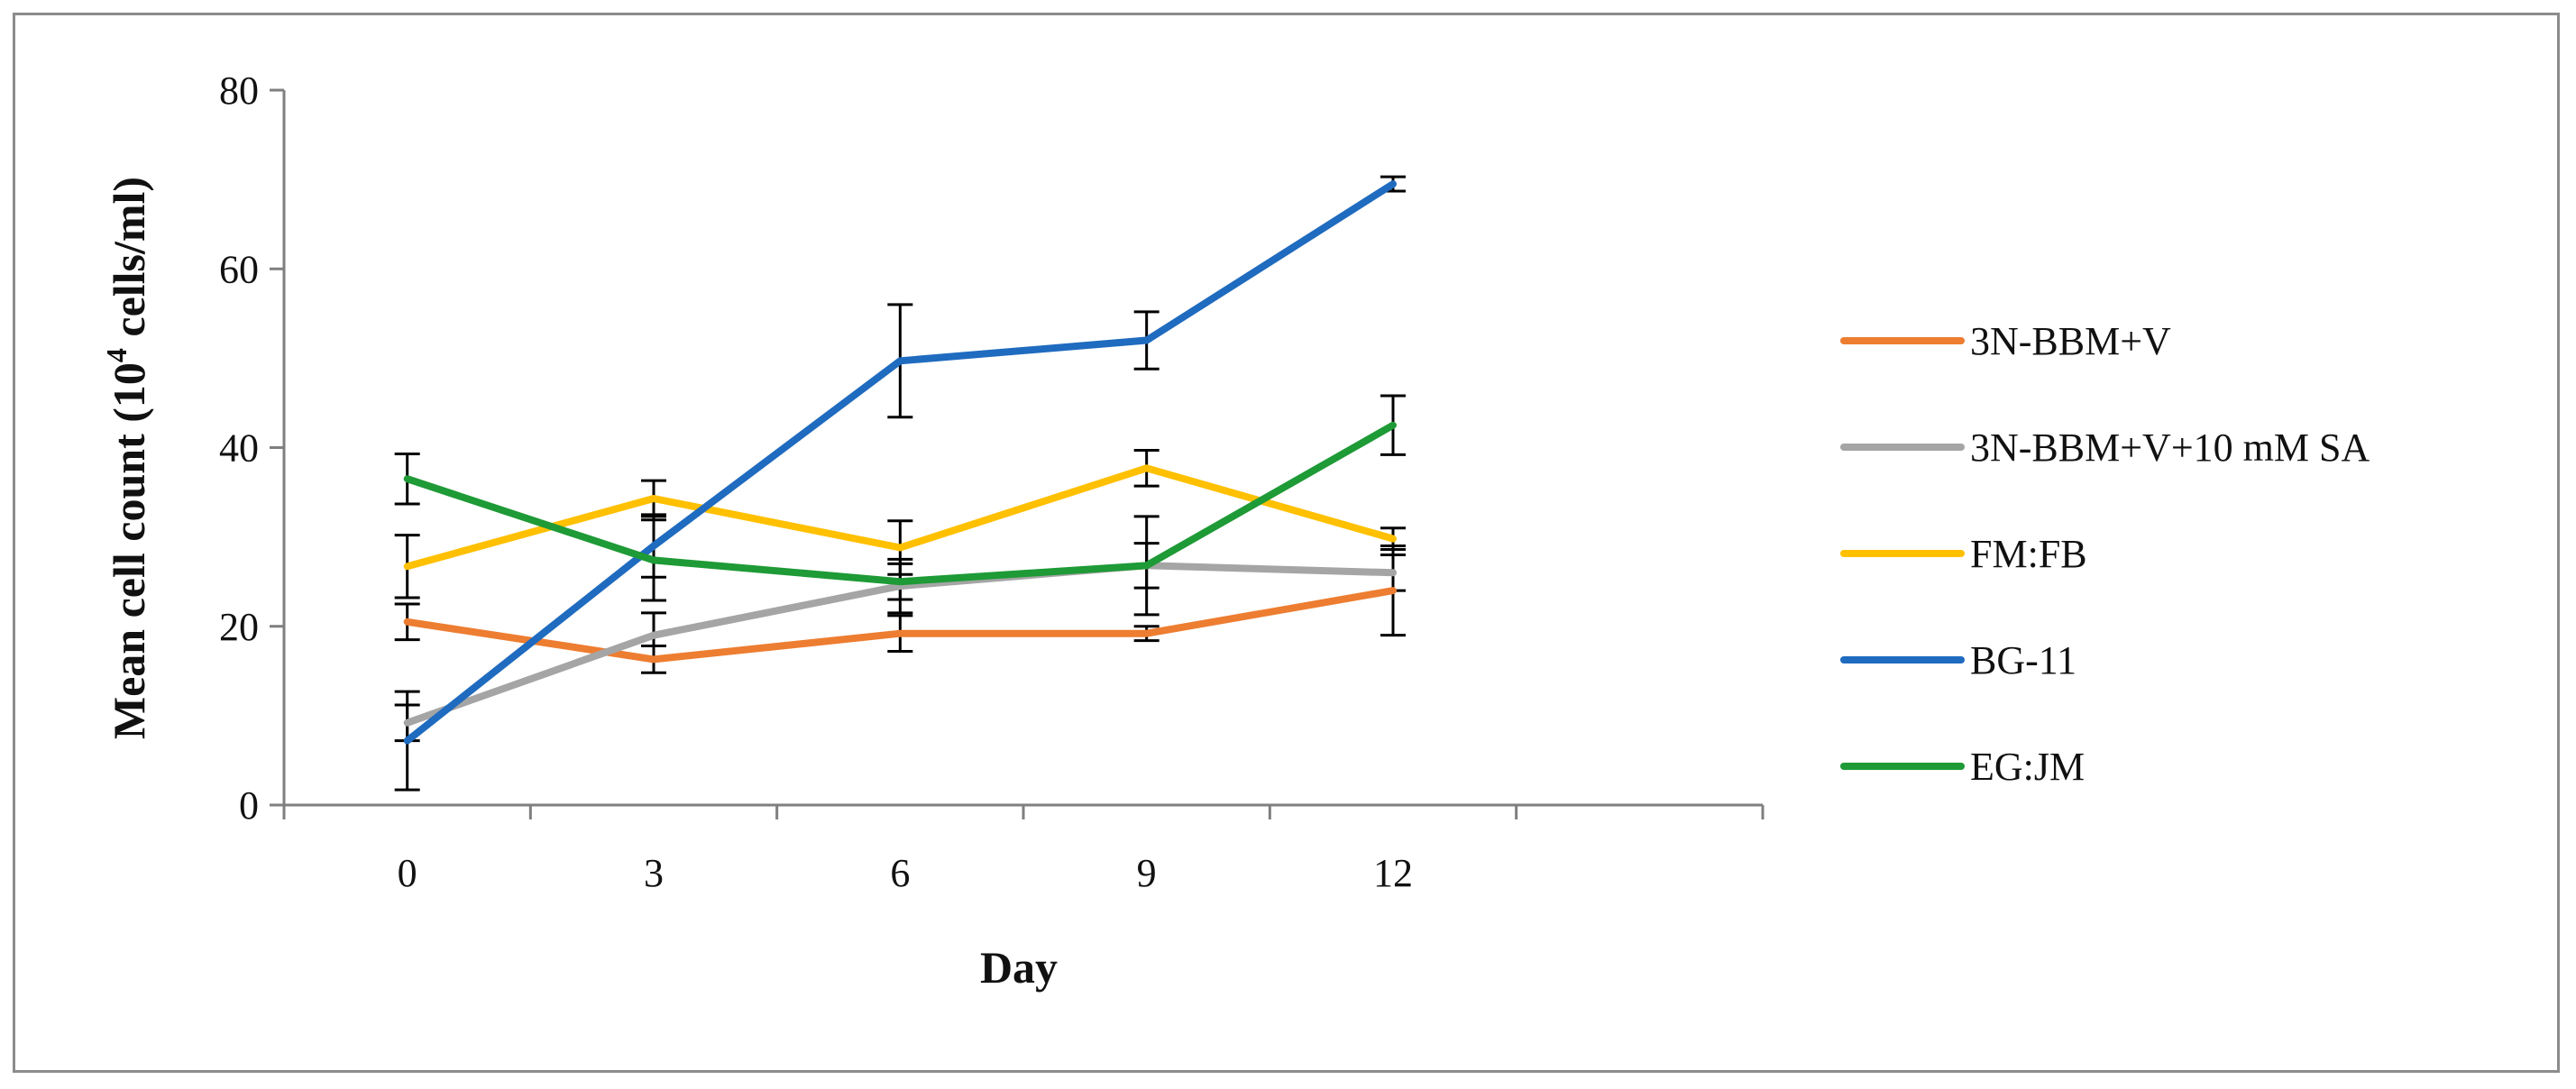 The height and width of the screenshot is (1089, 2576). What do you see at coordinates (1147, 873) in the screenshot?
I see `x-tick-label-9: 9` at bounding box center [1147, 873].